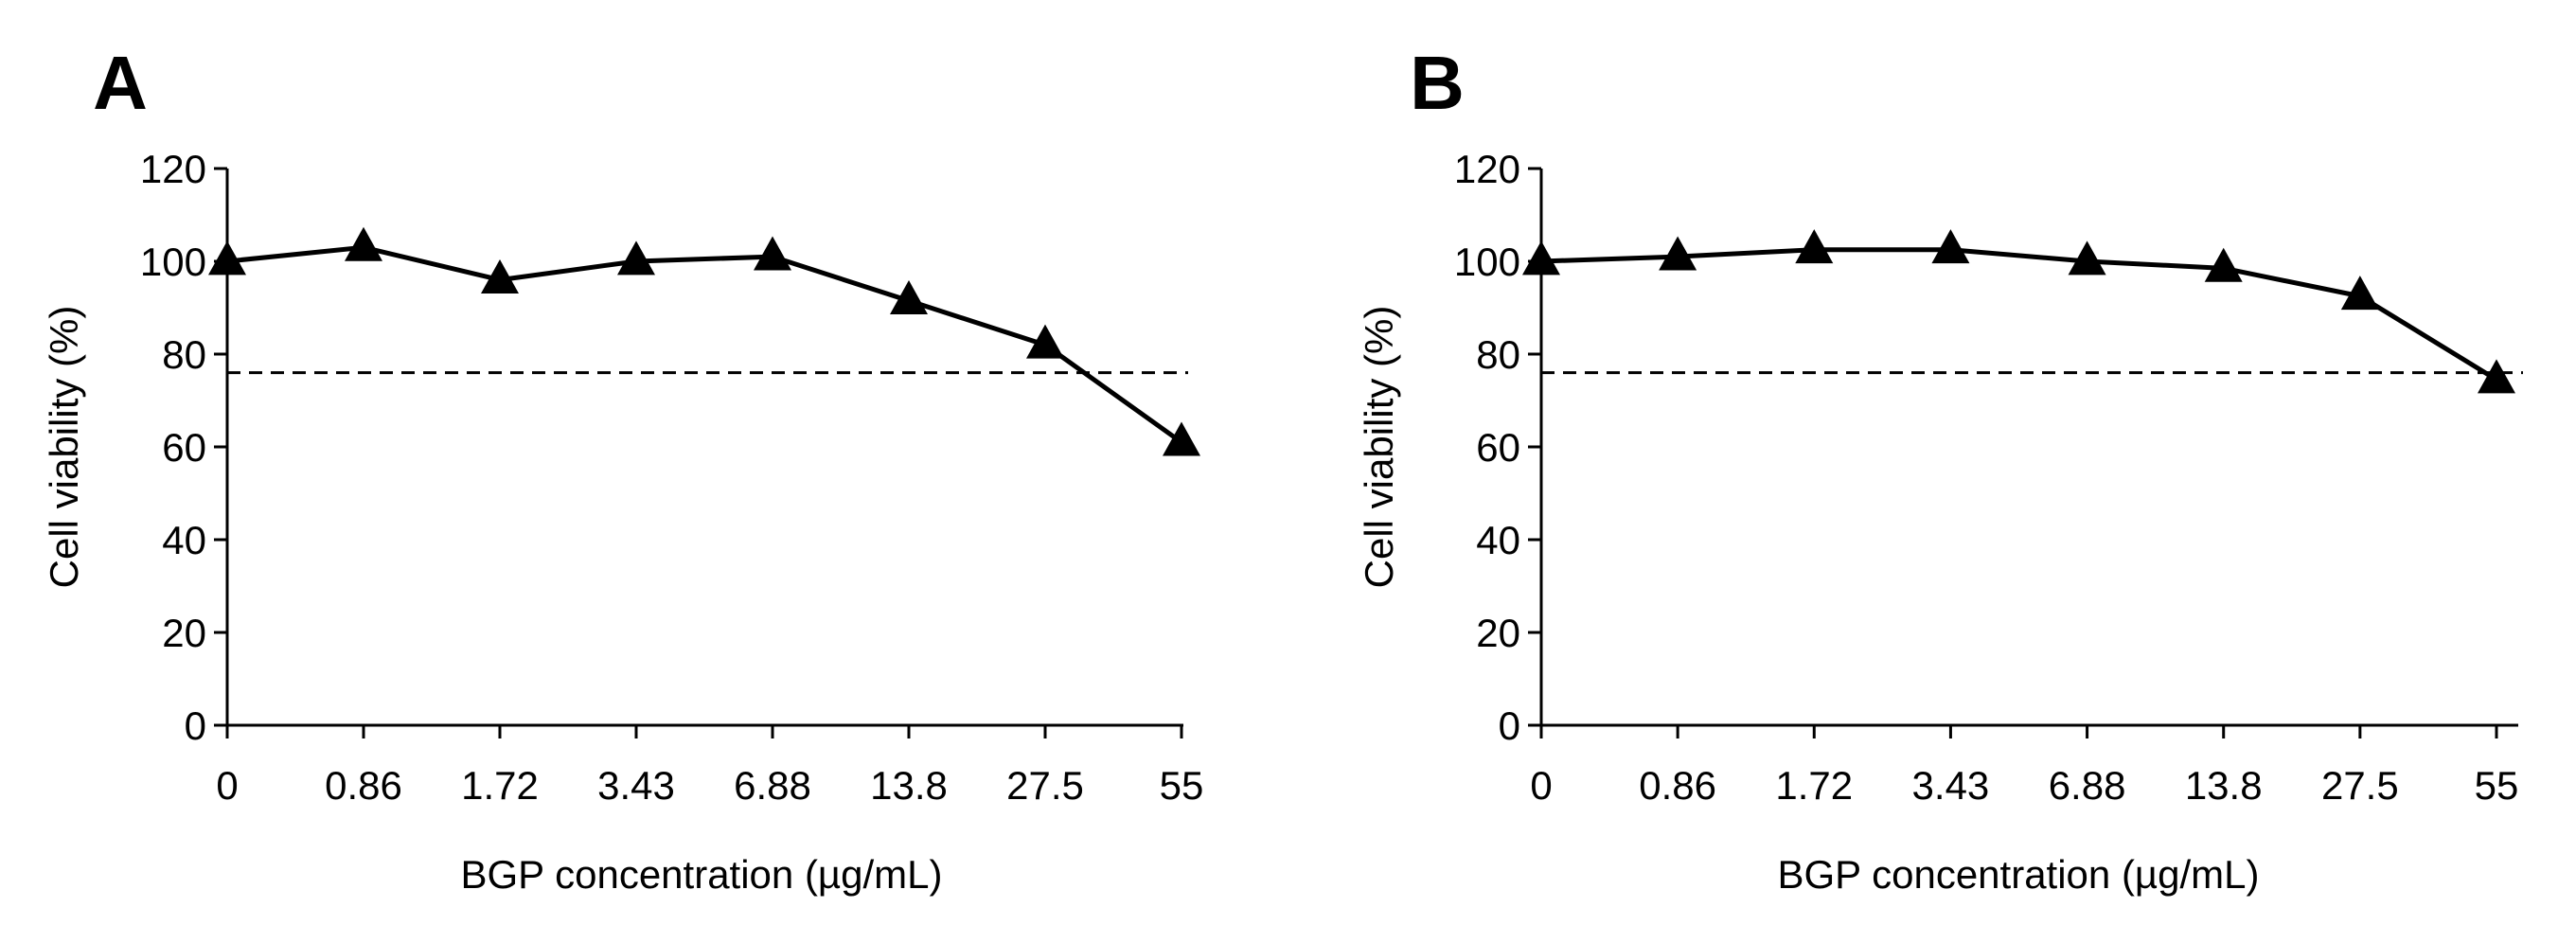 Image resolution: width=2576 pixels, height=943 pixels. What do you see at coordinates (121, 83) in the screenshot?
I see `panel-label: A` at bounding box center [121, 83].